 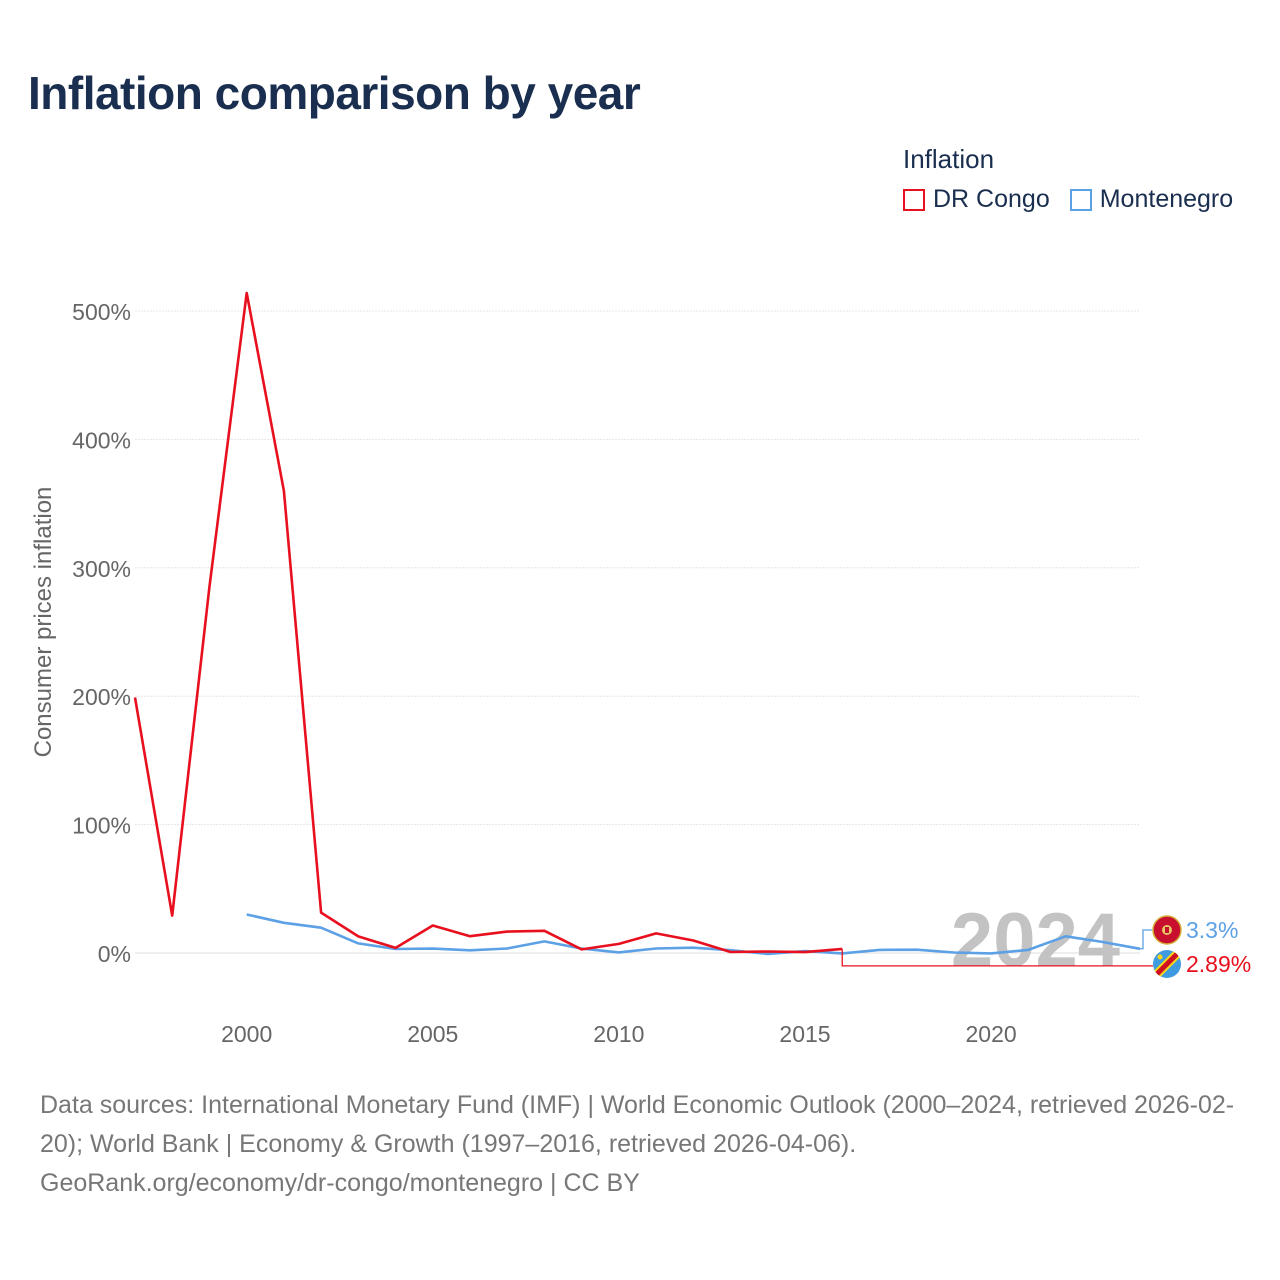 I want to click on end-markers: 3.3% 2.89%, so click(x=1046, y=946).